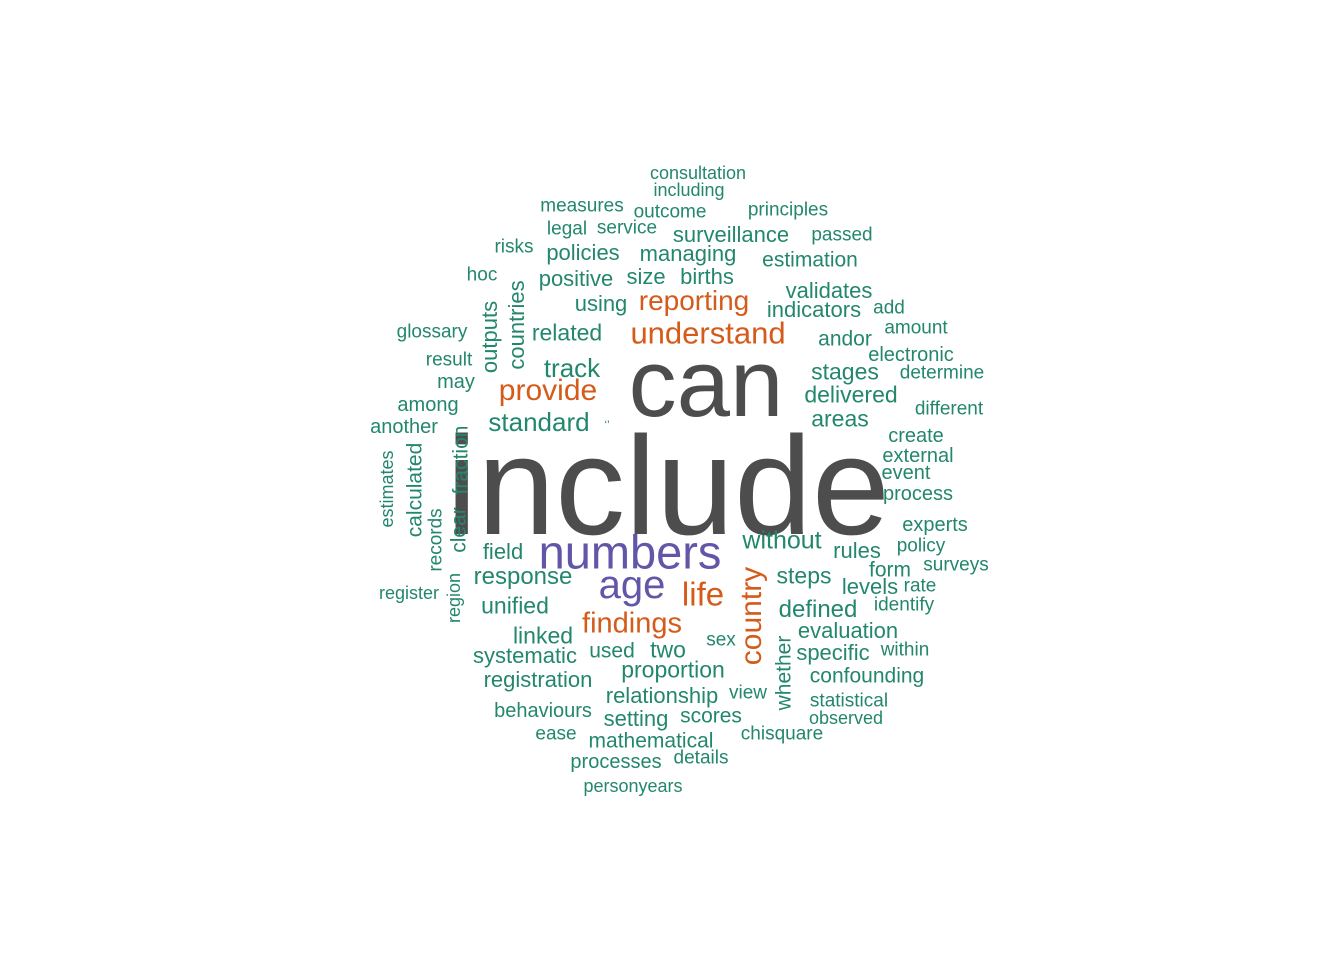 This screenshot has height=960, width=1344. Describe the element at coordinates (572, 368) in the screenshot. I see `word-track: track` at that location.